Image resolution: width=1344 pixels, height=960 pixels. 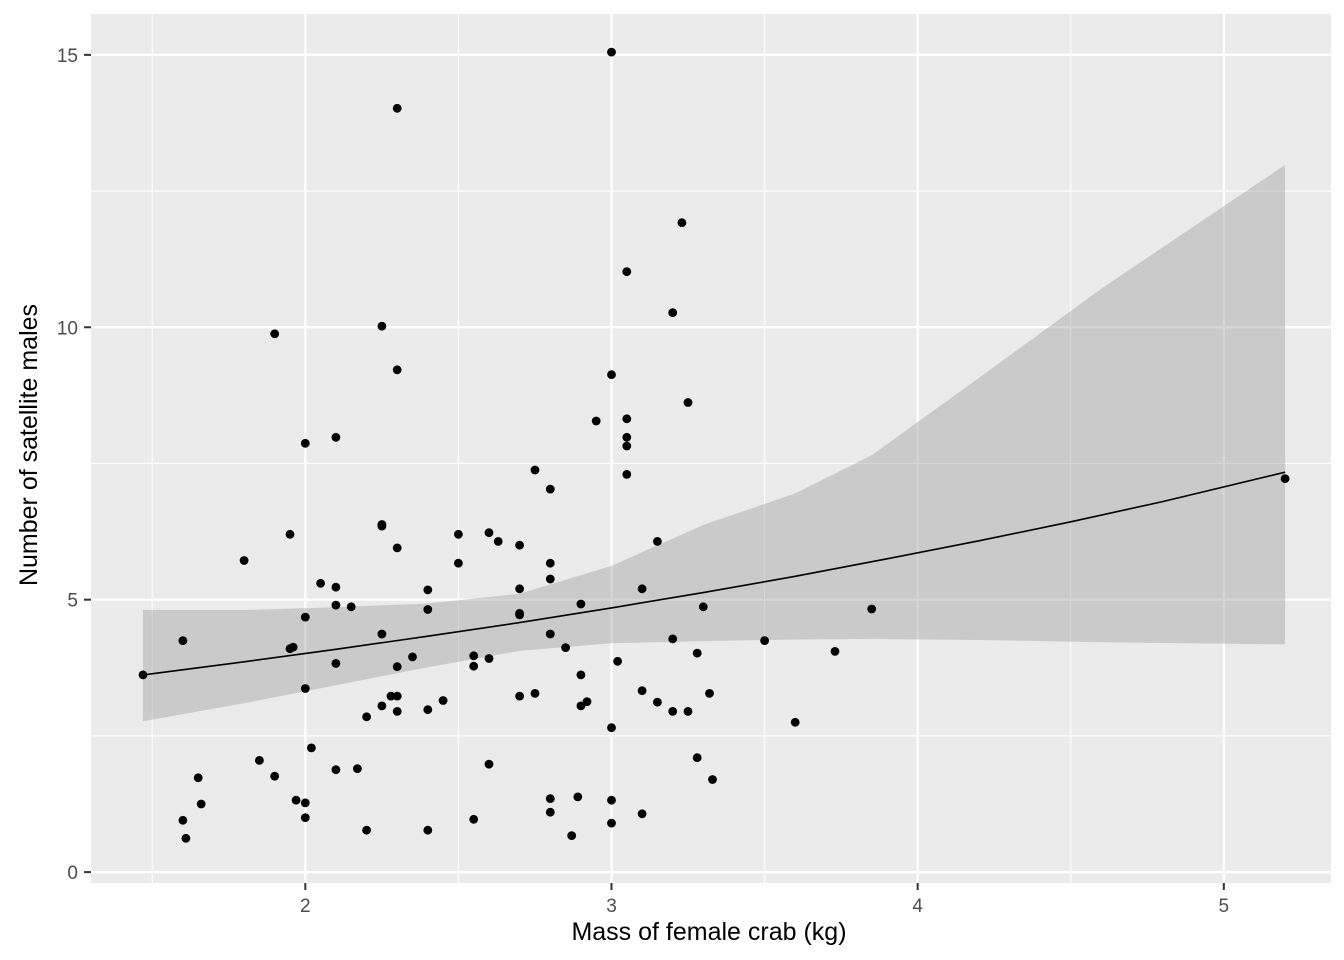 I want to click on x-tick-label: 2, so click(x=305, y=906).